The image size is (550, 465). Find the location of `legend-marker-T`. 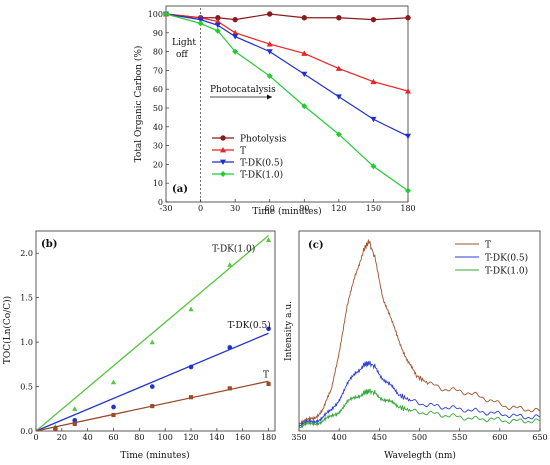

legend-marker-T is located at coordinates (223, 150).